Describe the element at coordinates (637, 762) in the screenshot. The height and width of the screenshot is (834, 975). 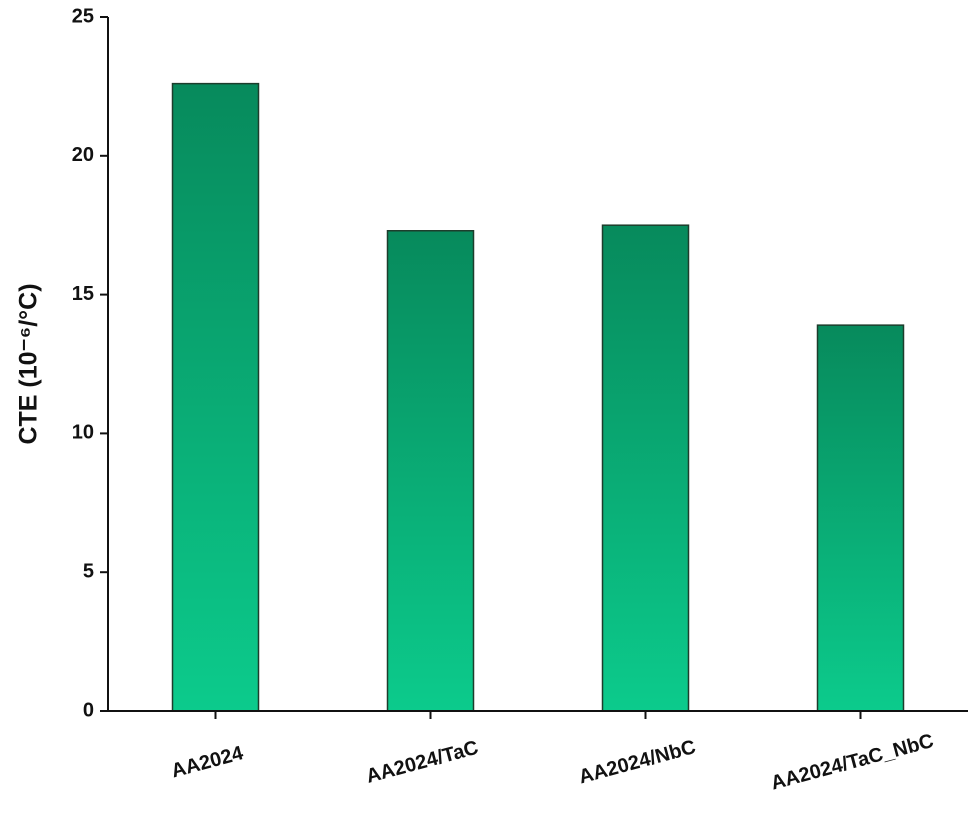
I see `x-tick-label: AA2024/NbC` at that location.